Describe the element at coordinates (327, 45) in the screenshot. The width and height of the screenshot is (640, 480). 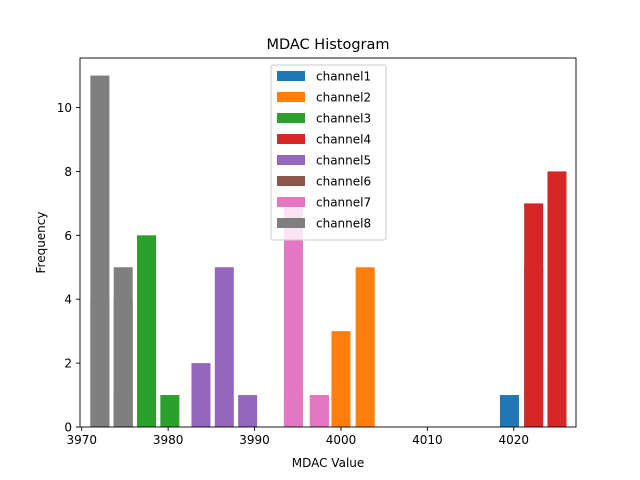
I see `chart-title: MDAC Histogram` at that location.